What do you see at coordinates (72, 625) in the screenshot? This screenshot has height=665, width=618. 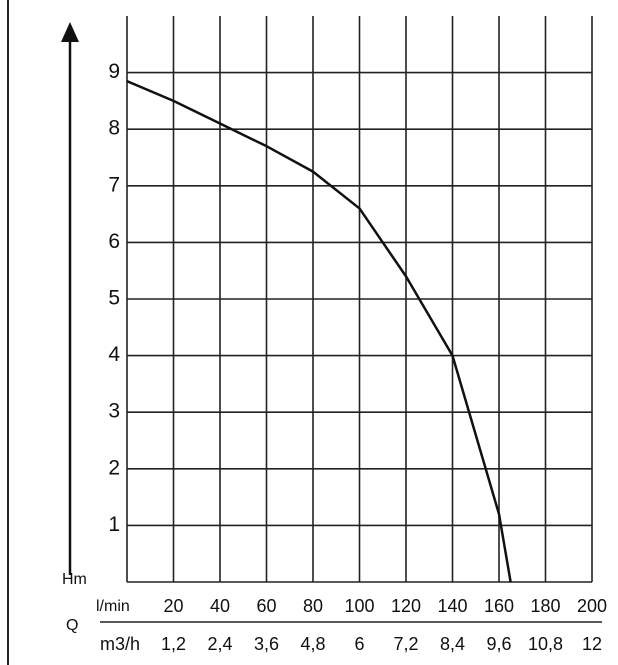 I see `x-label: Q` at bounding box center [72, 625].